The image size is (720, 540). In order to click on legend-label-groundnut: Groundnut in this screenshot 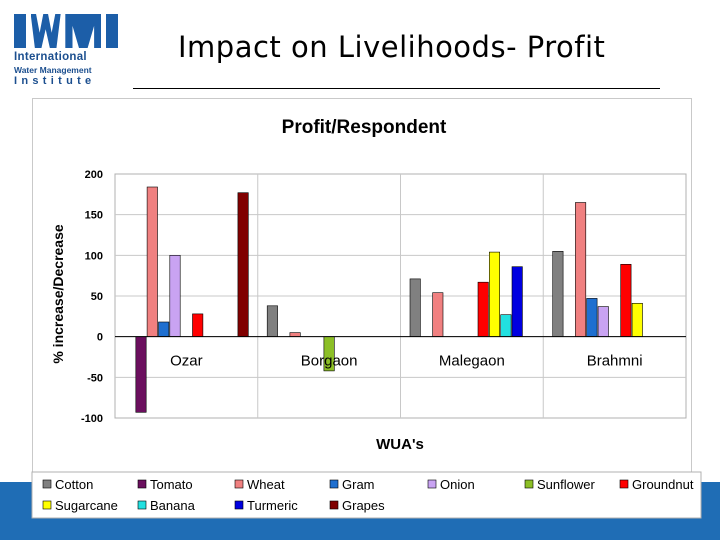, I will do `click(663, 484)`.